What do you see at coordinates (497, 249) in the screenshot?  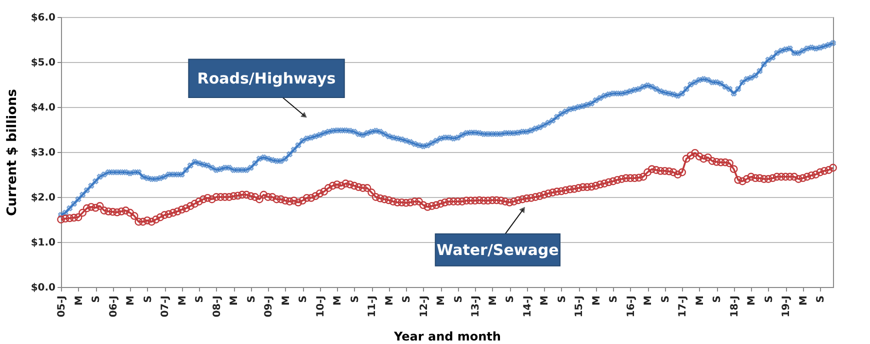 I see `text: Water/Sewage` at bounding box center [497, 249].